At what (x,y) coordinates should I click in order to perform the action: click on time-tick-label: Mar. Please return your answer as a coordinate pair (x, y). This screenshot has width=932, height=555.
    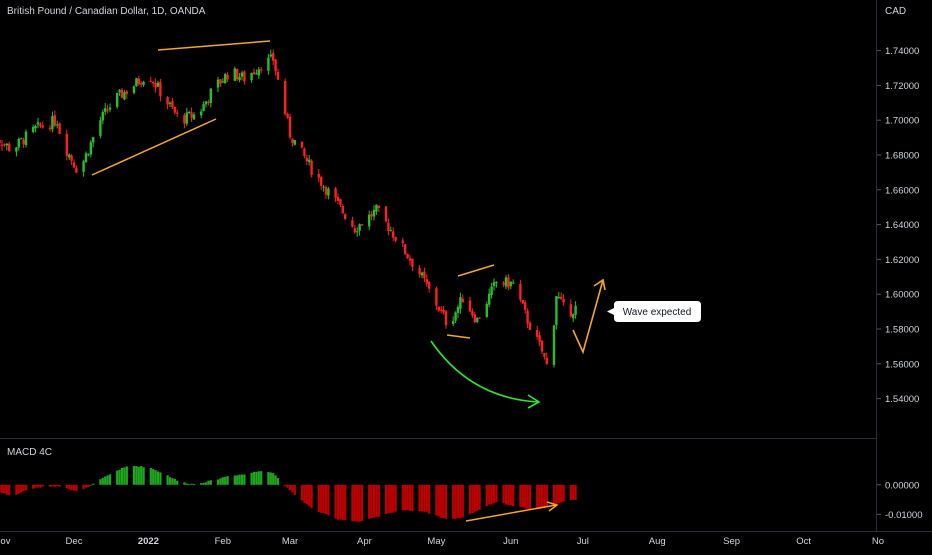
    Looking at the image, I should click on (290, 541).